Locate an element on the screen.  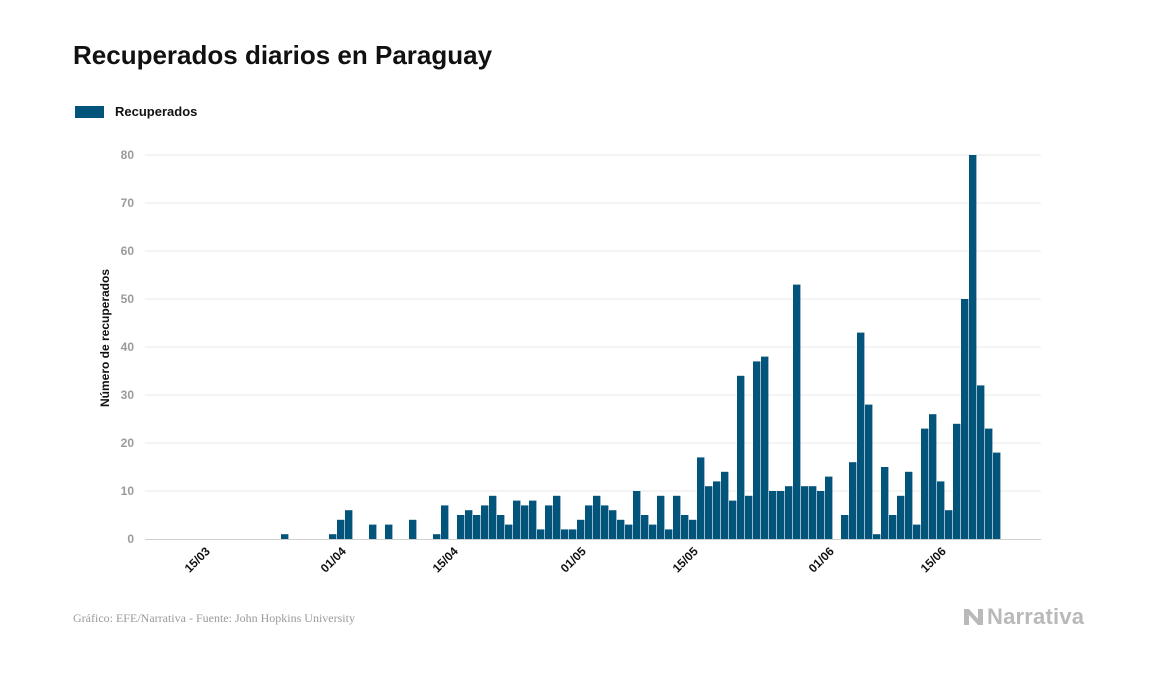
x-tick-label: 01/06 is located at coordinates (821, 559).